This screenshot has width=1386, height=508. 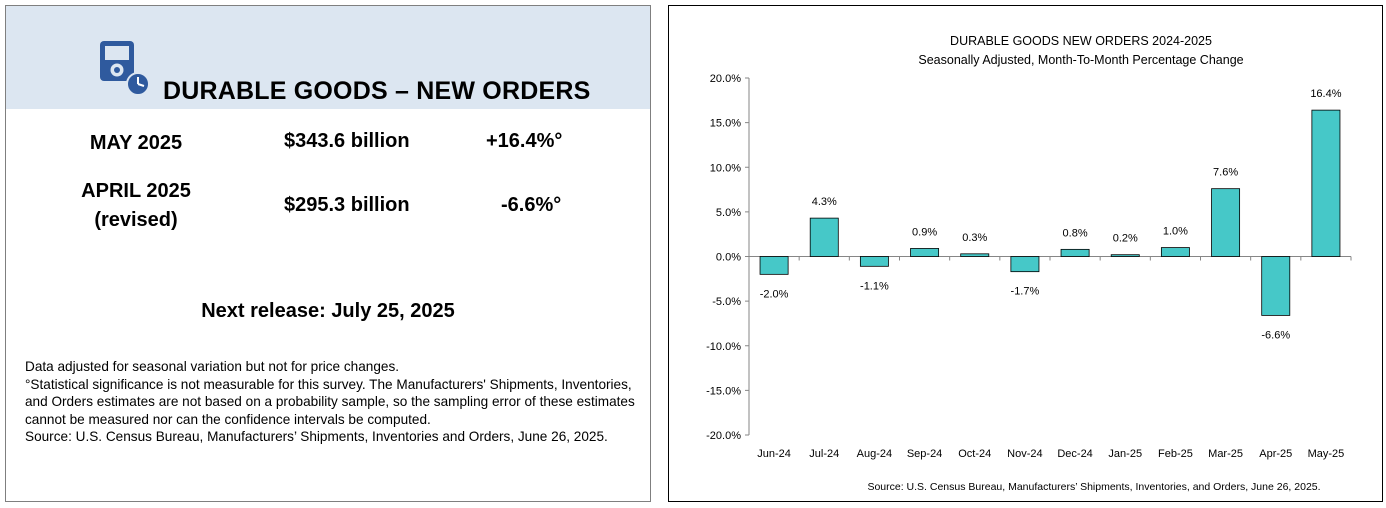 I want to click on change-may: +16.4%°, so click(x=524, y=141).